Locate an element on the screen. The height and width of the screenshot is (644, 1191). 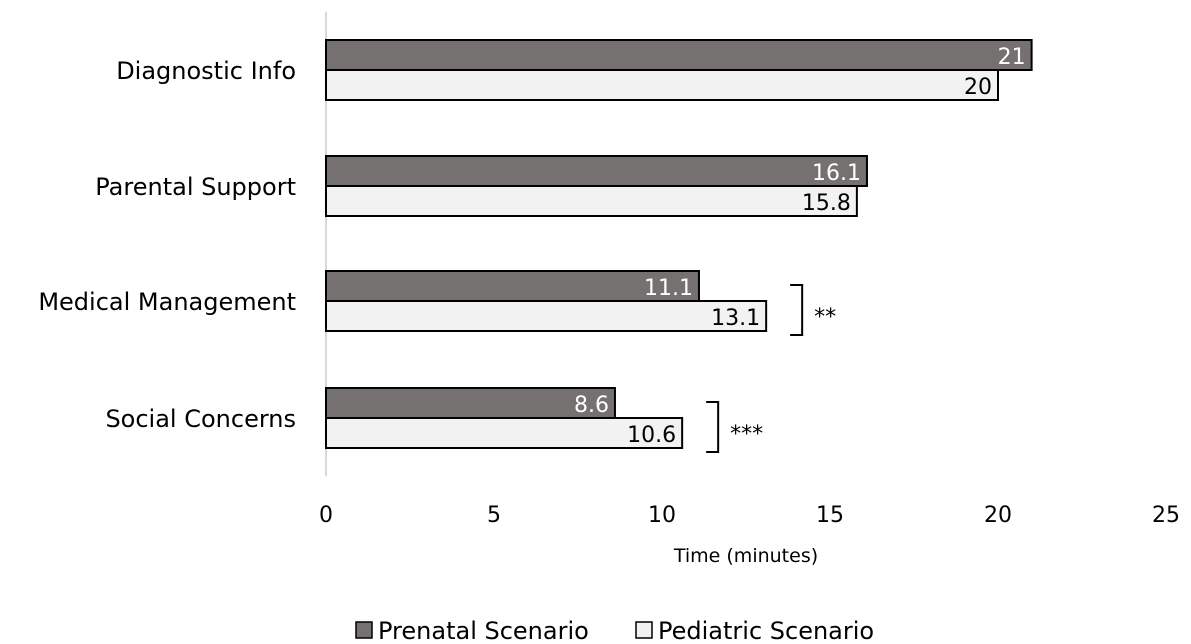
bar-value-label: 11.1 is located at coordinates (668, 288).